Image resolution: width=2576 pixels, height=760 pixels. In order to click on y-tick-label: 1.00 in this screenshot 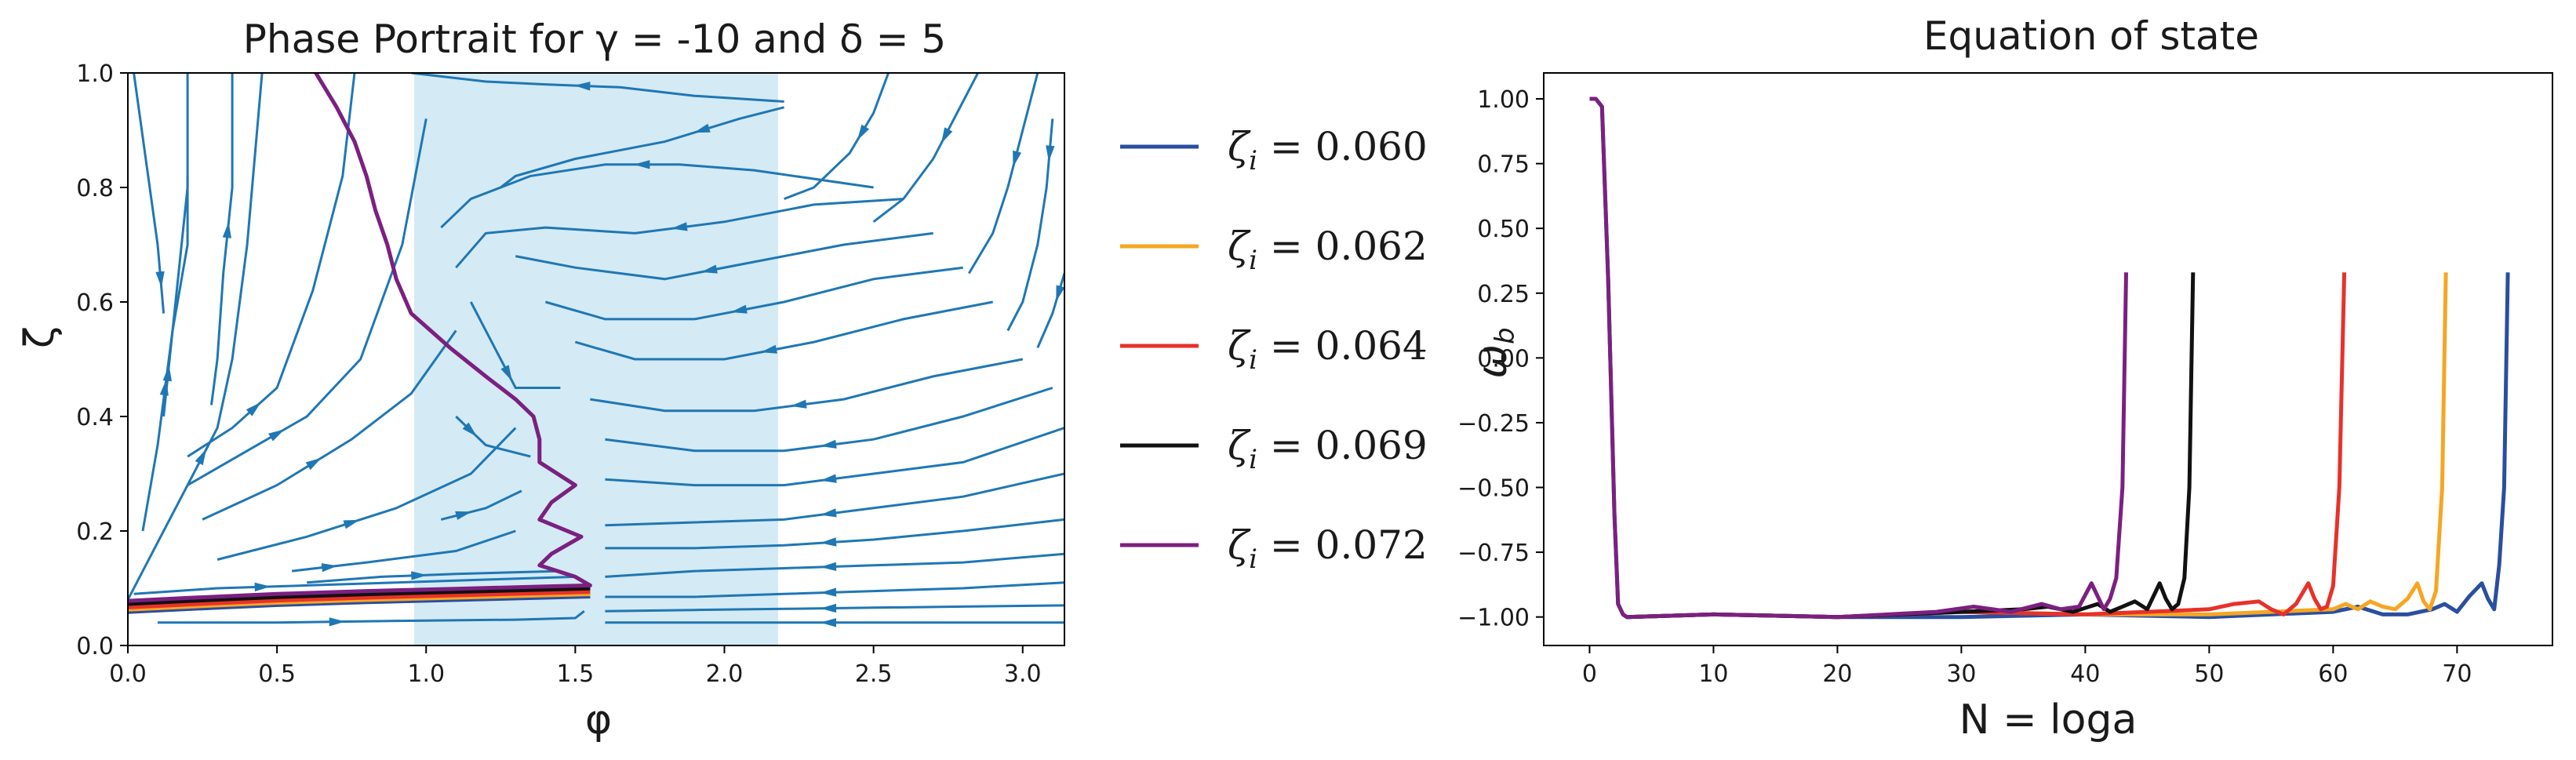, I will do `click(1503, 100)`.